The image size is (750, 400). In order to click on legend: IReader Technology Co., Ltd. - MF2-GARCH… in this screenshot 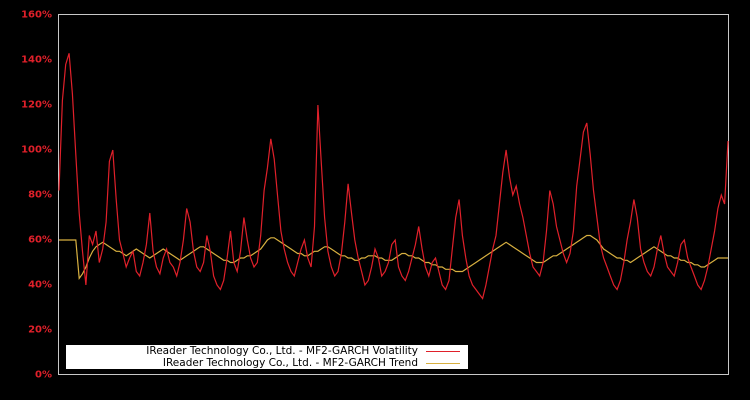, I will do `click(267, 357)`.